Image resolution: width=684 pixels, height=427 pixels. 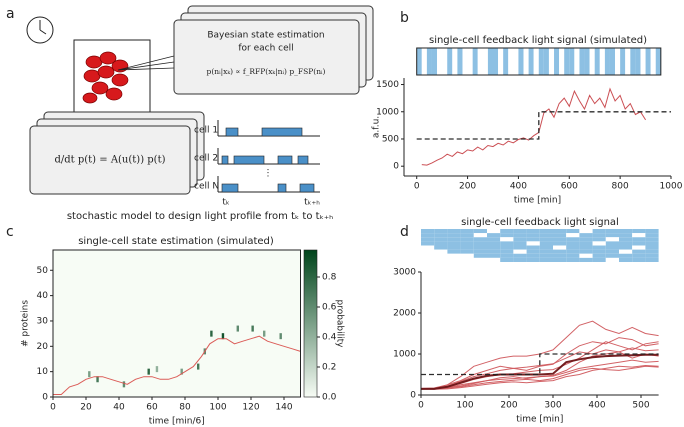 I want to click on panel-letter: d, so click(x=404, y=232).